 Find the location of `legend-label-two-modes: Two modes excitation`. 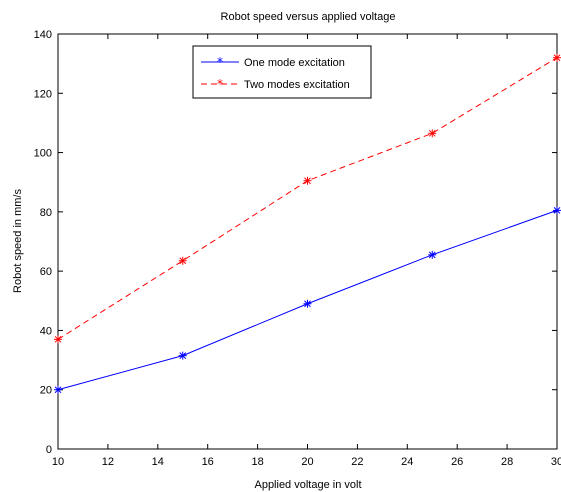

legend-label-two-modes: Two modes excitation is located at coordinates (297, 85).